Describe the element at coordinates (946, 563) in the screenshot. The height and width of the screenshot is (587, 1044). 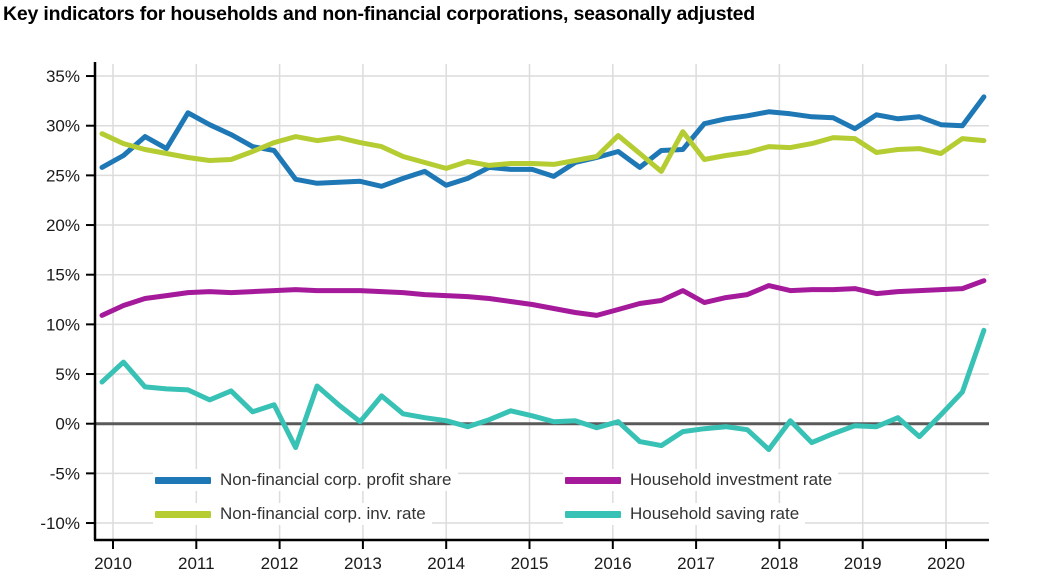
I see `x-axis-tick-label: 2020` at that location.